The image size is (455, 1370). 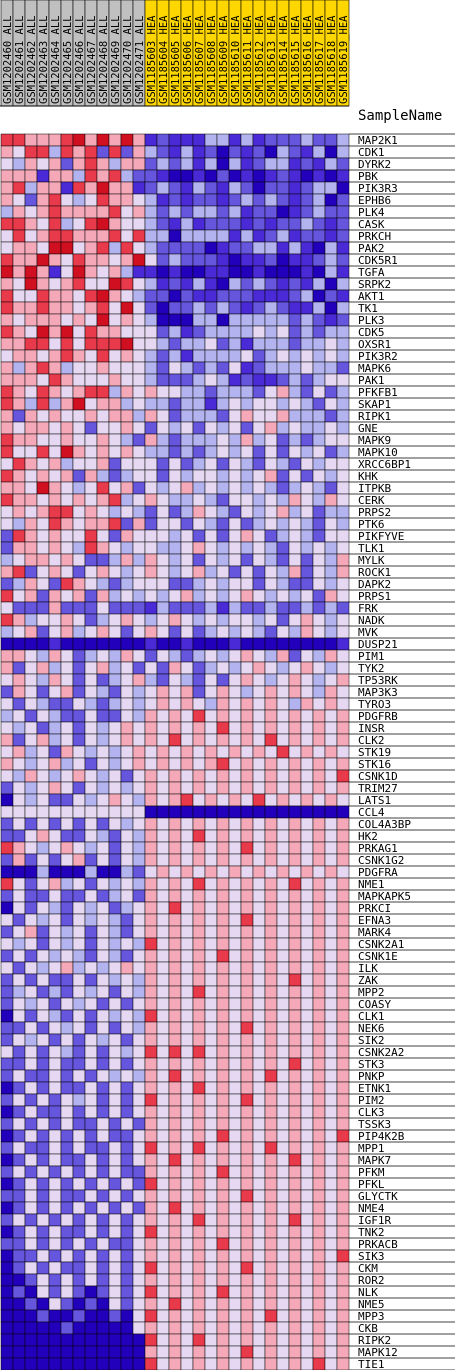 I want to click on row-header-title: SampleName, so click(x=400, y=116).